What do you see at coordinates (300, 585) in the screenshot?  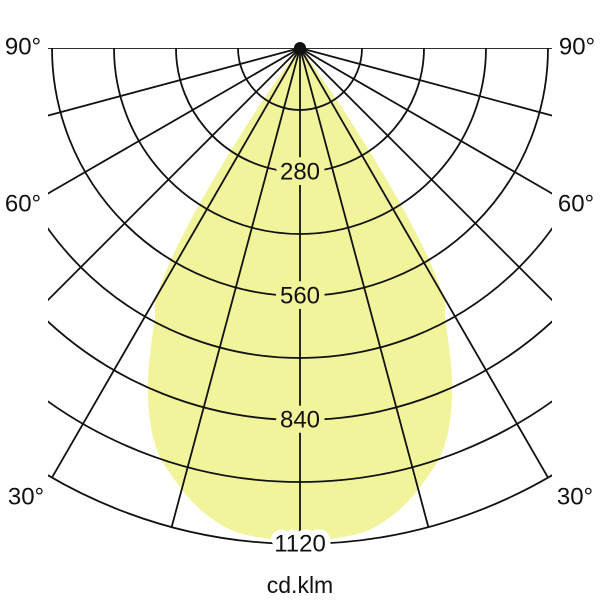 I see `unit-caption: cd.klm` at bounding box center [300, 585].